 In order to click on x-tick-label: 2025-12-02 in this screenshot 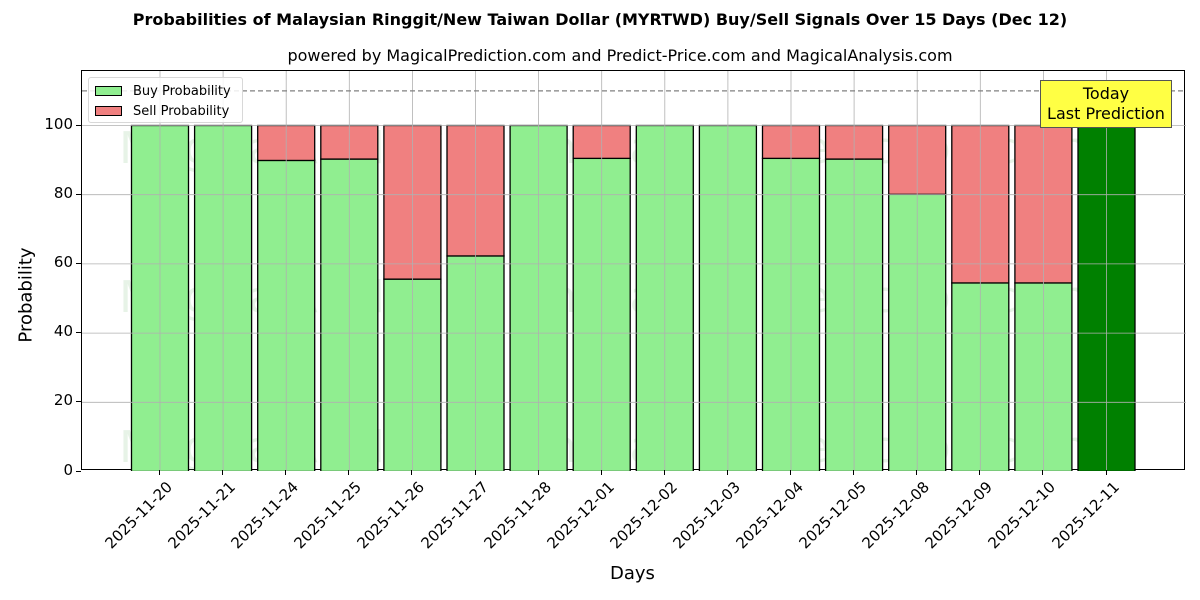, I will do `click(643, 515)`.